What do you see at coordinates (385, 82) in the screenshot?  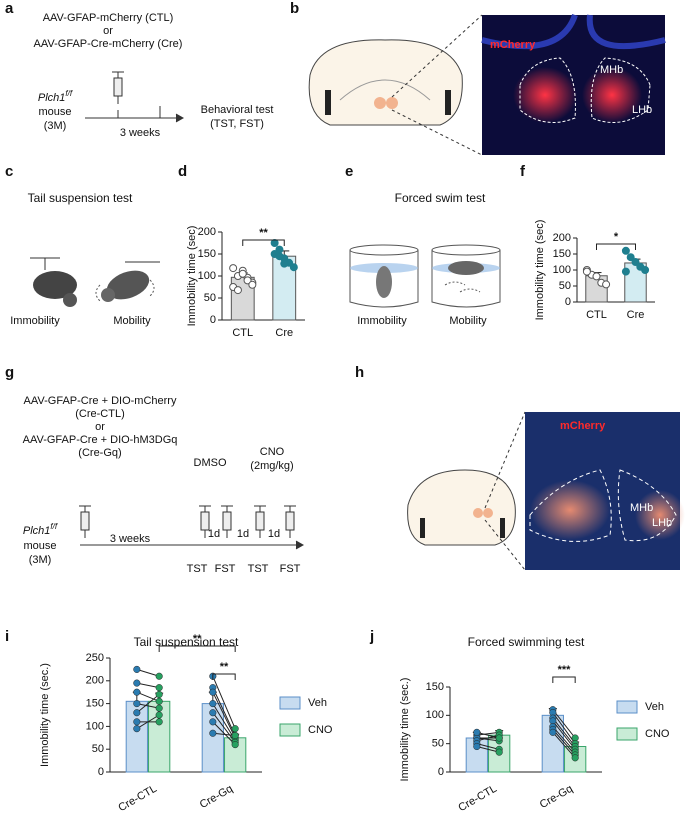 I see `brain-atlas` at bounding box center [385, 82].